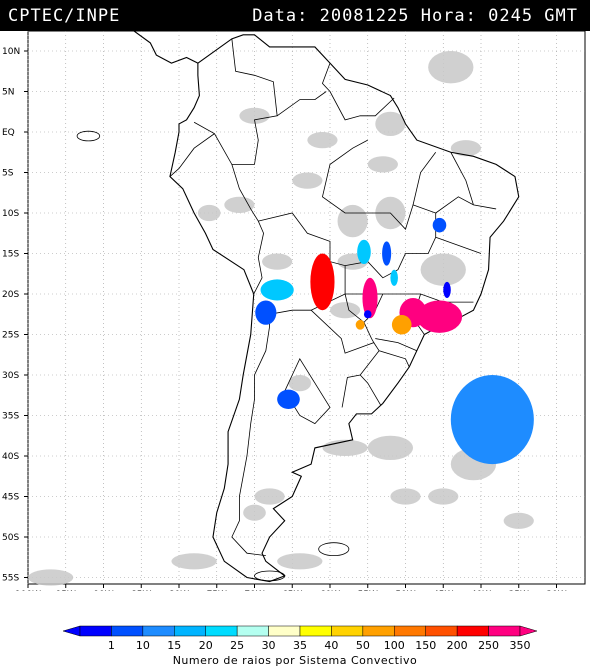 This screenshot has width=600, height=670. I want to click on legend-value-label: 1, so click(111, 645).